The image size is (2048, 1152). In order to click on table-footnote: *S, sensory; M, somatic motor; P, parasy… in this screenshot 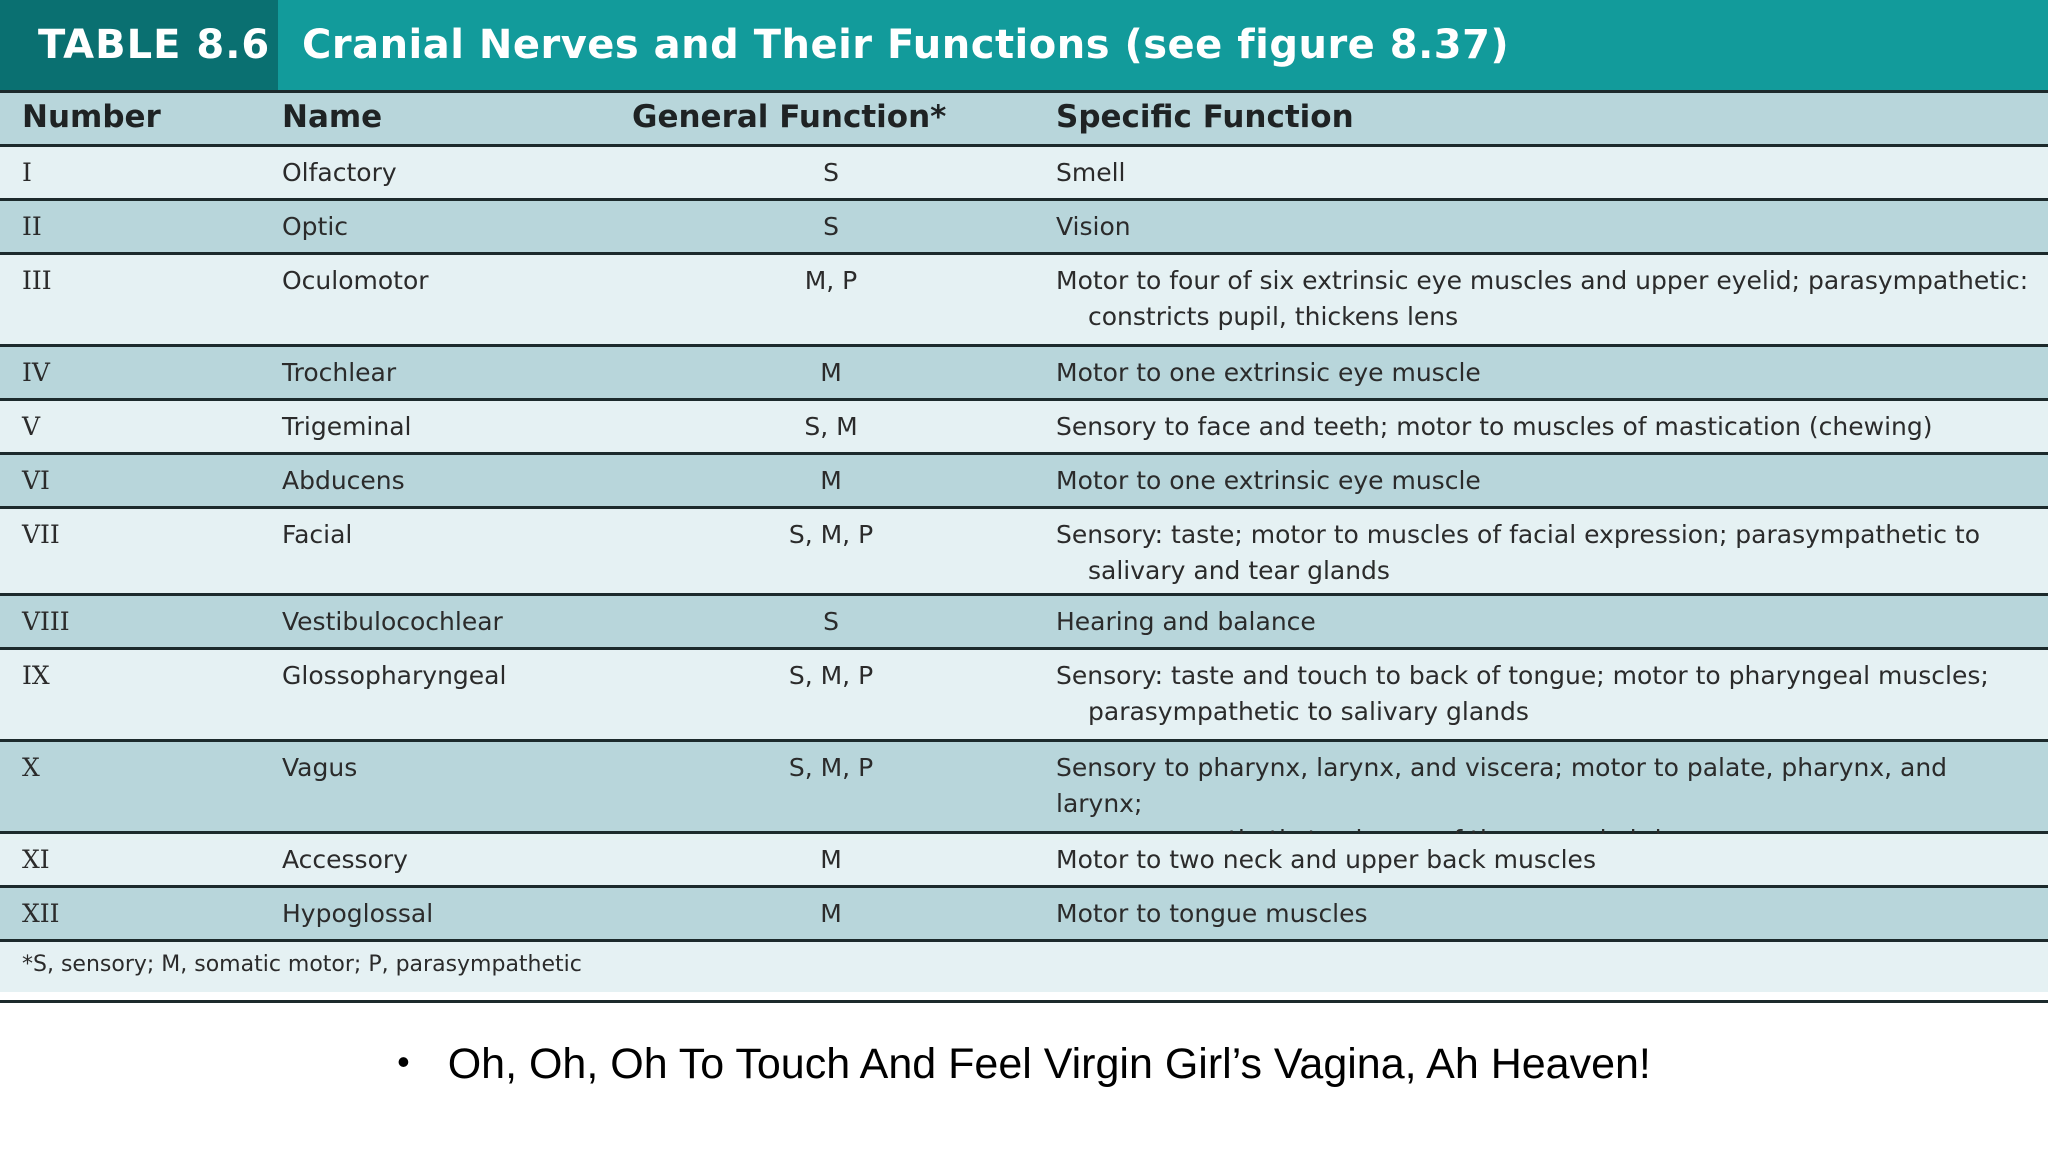, I will do `click(1024, 967)`.